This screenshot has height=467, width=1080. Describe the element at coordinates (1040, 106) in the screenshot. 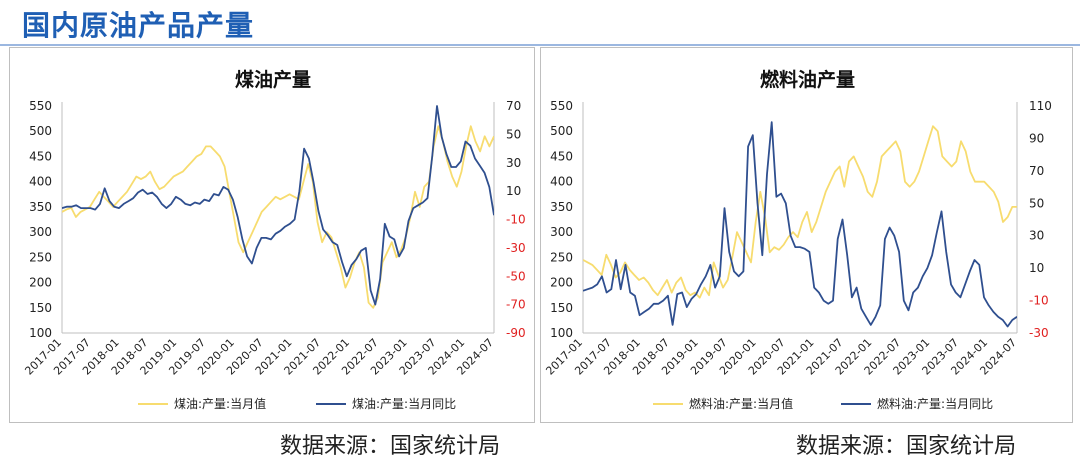

I see `y-right-tick-label: 110` at that location.